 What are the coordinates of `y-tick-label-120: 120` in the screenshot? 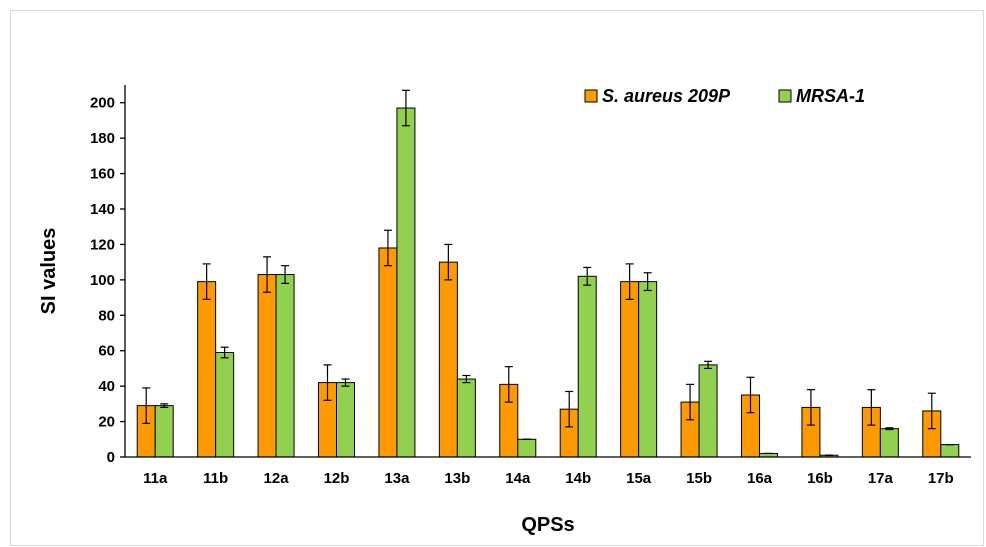 It's located at (102, 244).